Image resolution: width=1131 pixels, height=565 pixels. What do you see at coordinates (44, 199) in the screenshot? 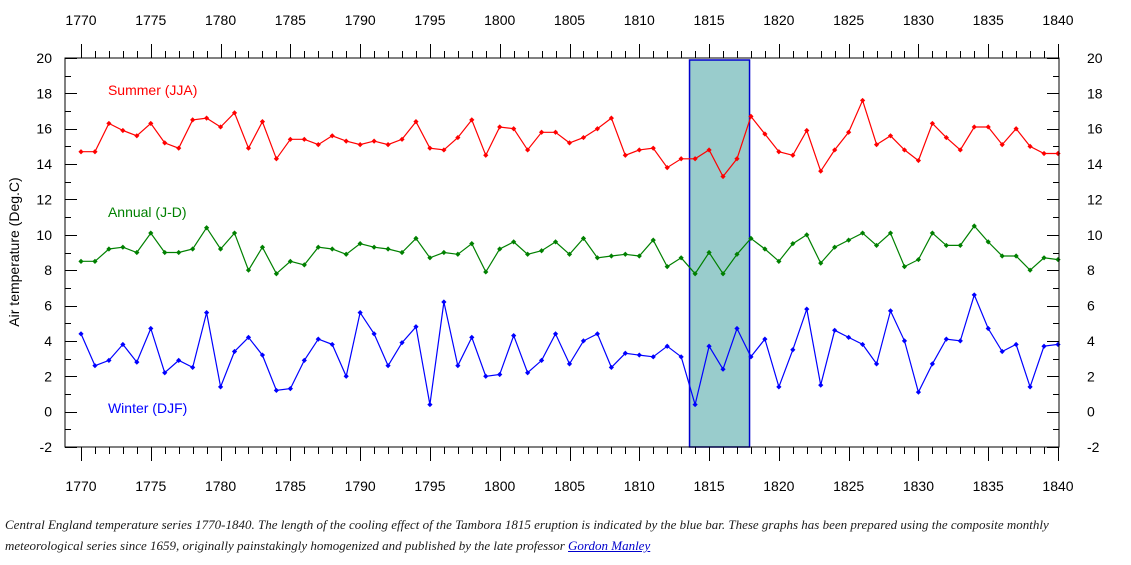
I see `y-tick-label-left: 12` at bounding box center [44, 199].